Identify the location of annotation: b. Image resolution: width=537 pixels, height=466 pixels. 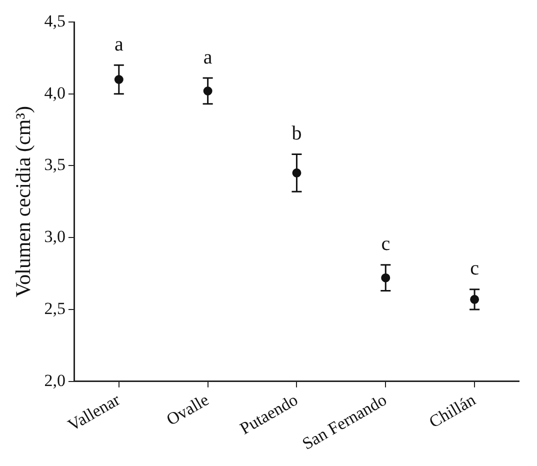
(297, 133).